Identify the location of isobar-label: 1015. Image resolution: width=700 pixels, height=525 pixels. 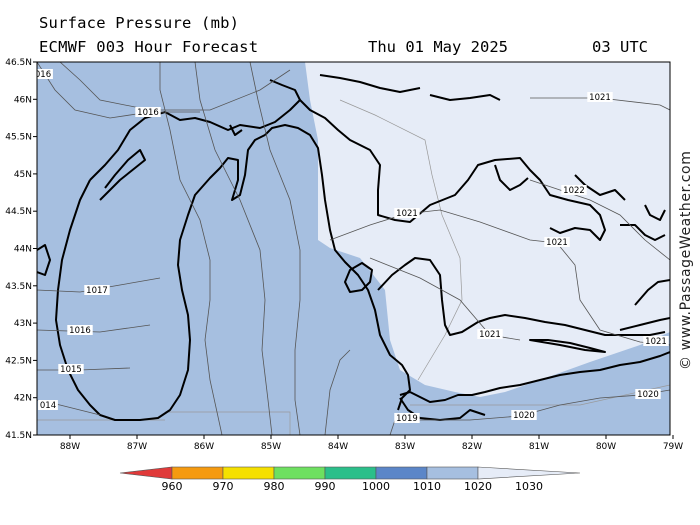
(71, 370).